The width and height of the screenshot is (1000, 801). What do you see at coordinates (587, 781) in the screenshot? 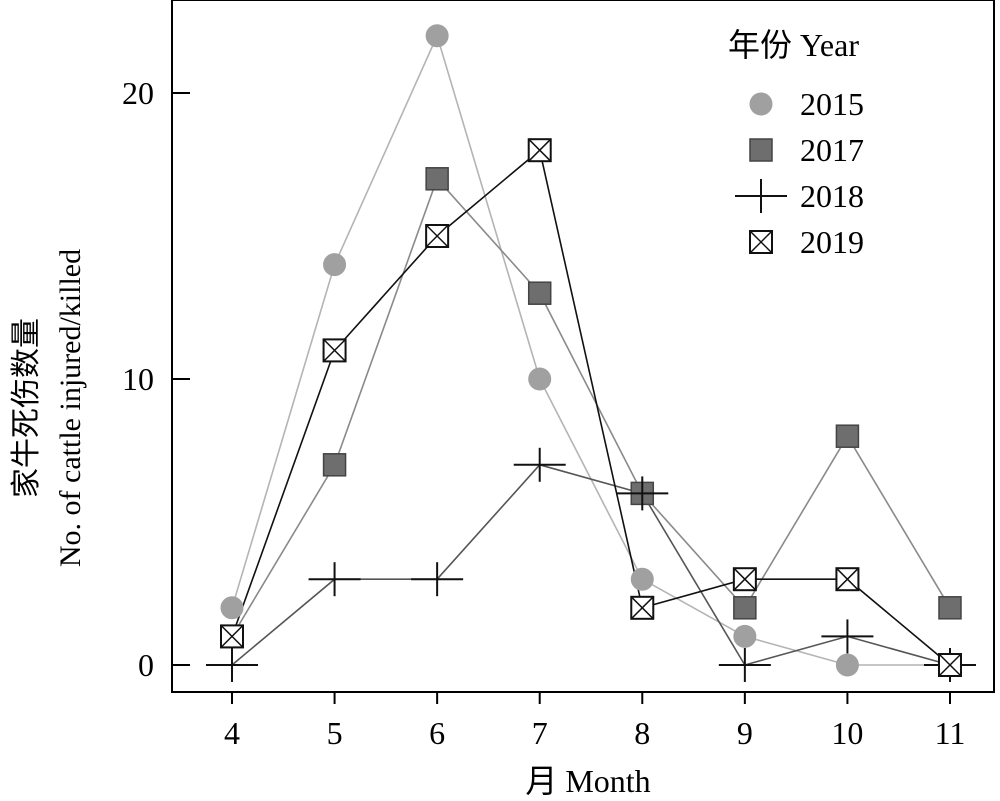
I see `x-axis-title: 月 Month` at bounding box center [587, 781].